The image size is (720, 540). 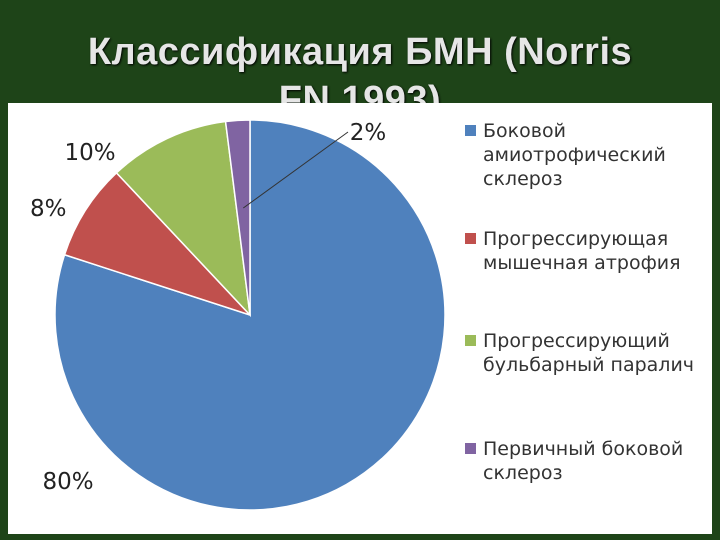 What do you see at coordinates (582, 251) in the screenshot?
I see `legend-label: Прогрессирующая мышечная атрофия` at bounding box center [582, 251].